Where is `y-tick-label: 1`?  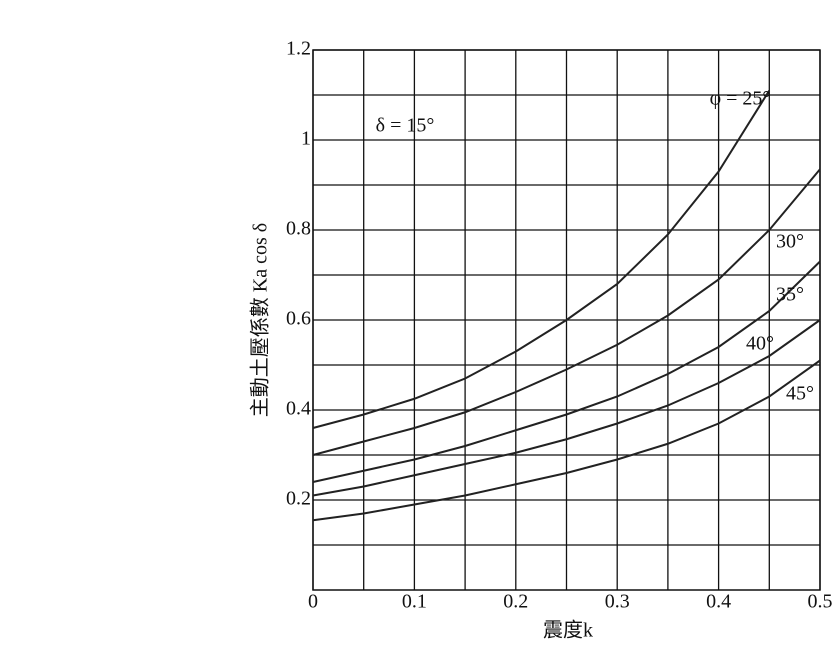
y-tick-label: 1 is located at coordinates (306, 139).